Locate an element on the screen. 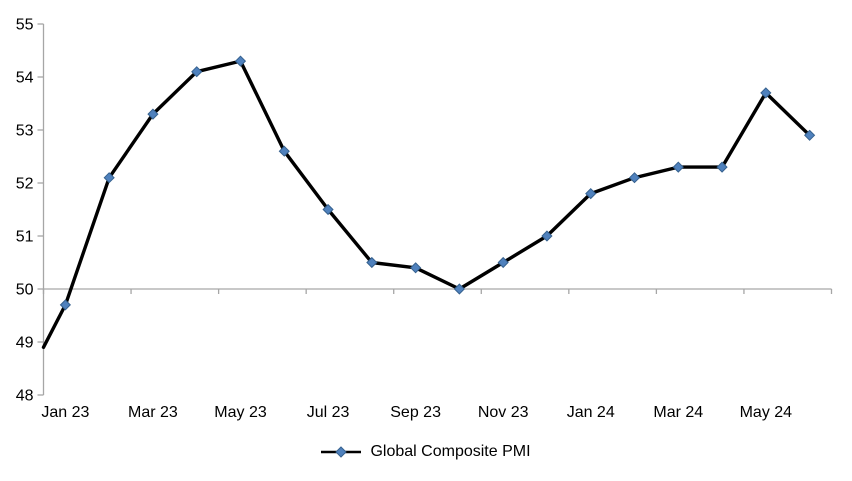 This screenshot has height=481, width=852. legend-diamond-marker is located at coordinates (341, 452).